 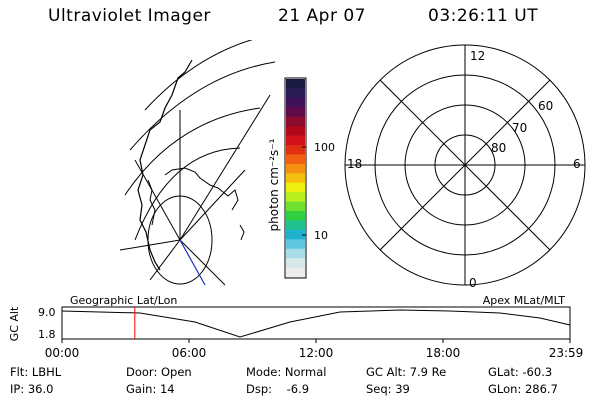 I want to click on time-label: 03:26:11 UT, so click(x=483, y=16).